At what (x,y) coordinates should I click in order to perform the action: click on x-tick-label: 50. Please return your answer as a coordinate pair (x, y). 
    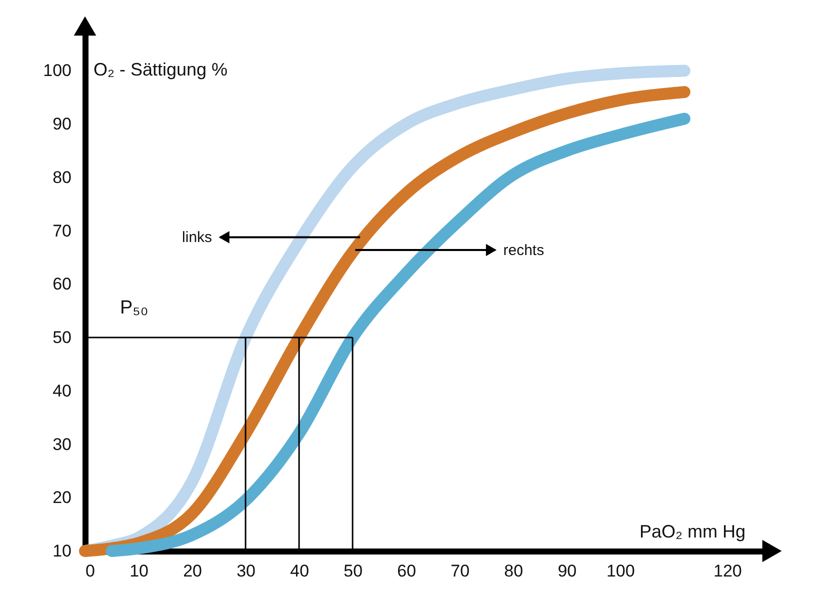
    Looking at the image, I should click on (353, 571).